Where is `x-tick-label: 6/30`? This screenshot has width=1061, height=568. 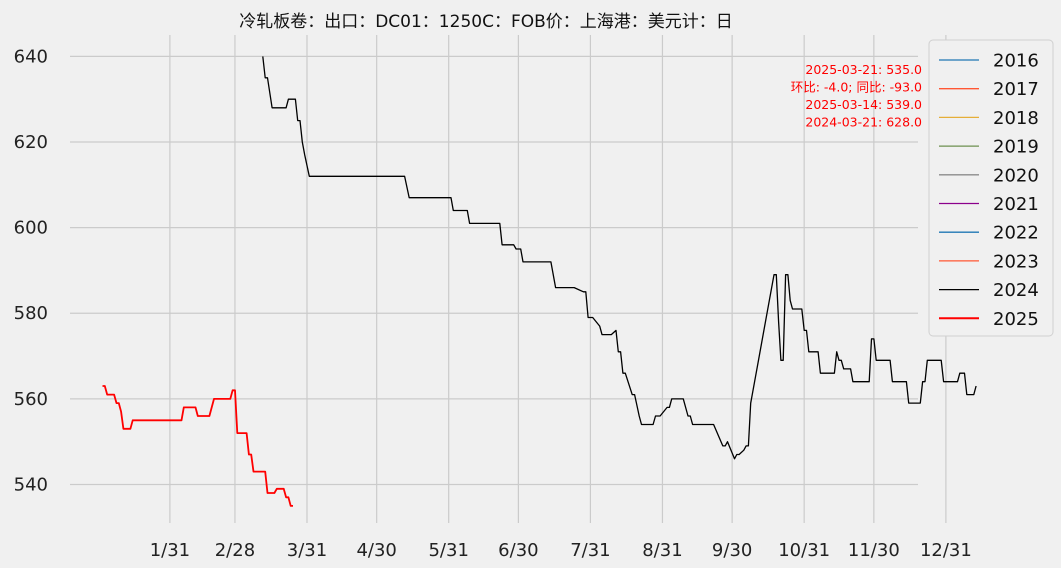 x-tick-label: 6/30 is located at coordinates (518, 550).